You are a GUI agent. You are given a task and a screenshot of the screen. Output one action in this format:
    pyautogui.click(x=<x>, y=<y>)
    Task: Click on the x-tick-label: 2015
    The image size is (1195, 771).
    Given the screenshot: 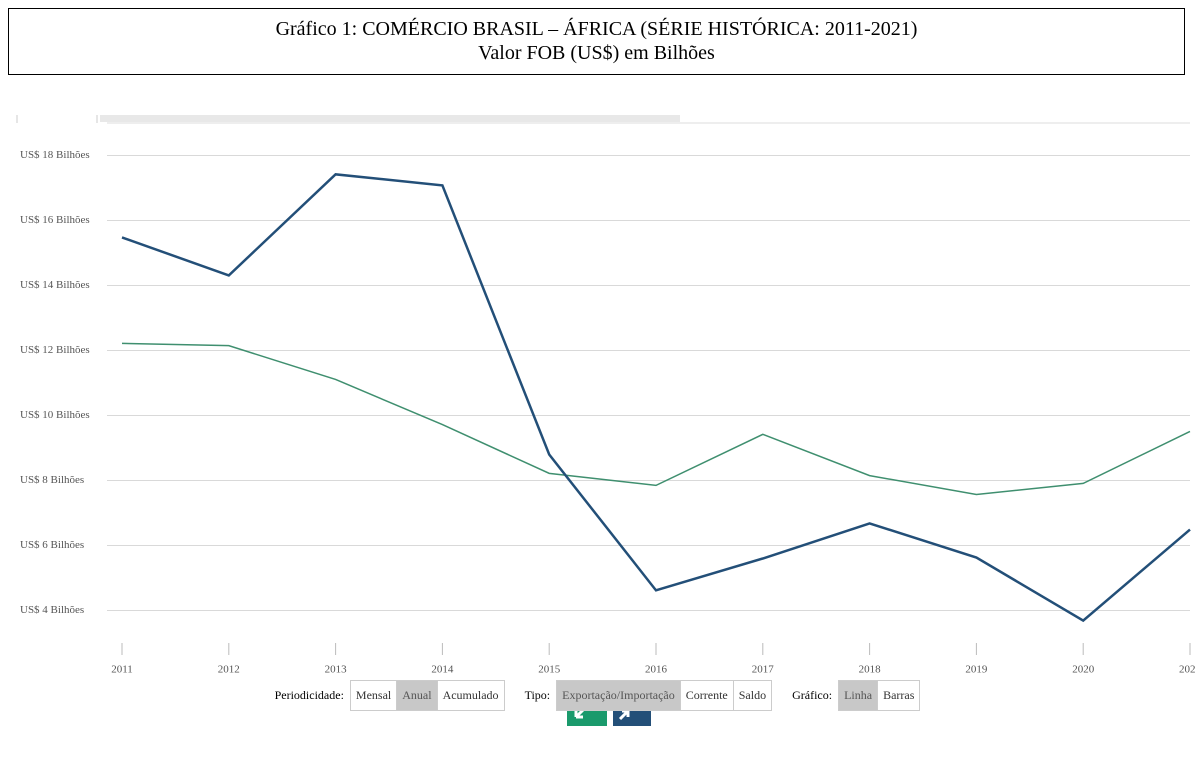 What is the action you would take?
    pyautogui.click(x=549, y=670)
    